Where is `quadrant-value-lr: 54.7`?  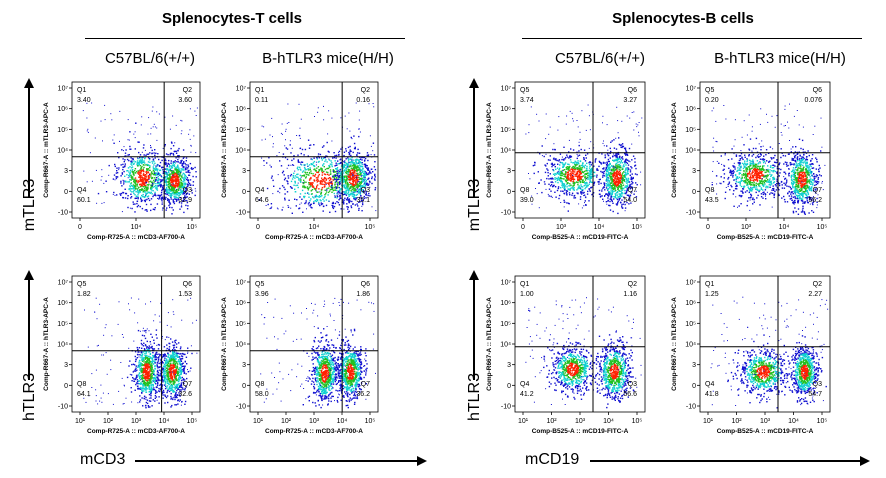 quadrant-value-lr: 54.7 is located at coordinates (815, 394).